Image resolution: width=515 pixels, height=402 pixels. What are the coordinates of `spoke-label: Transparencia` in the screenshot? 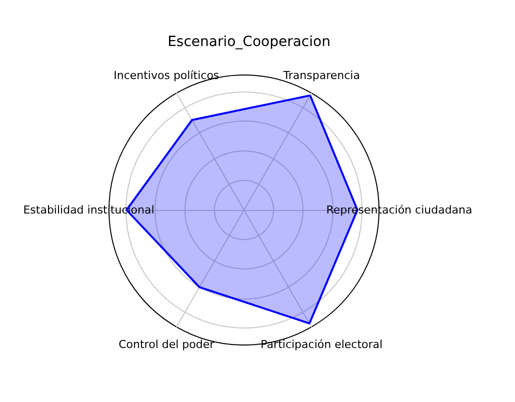 It's located at (321, 75).